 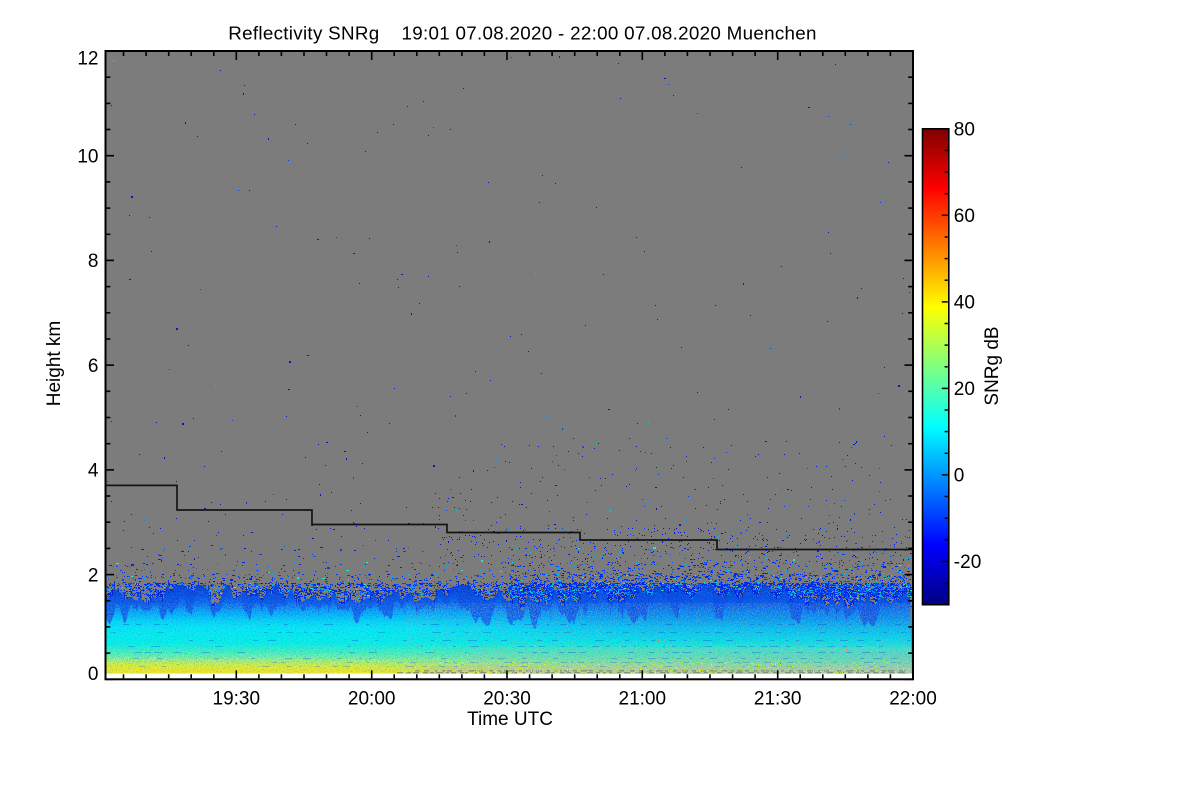 What do you see at coordinates (913, 699) in the screenshot?
I see `svg-text: 22:00` at bounding box center [913, 699].